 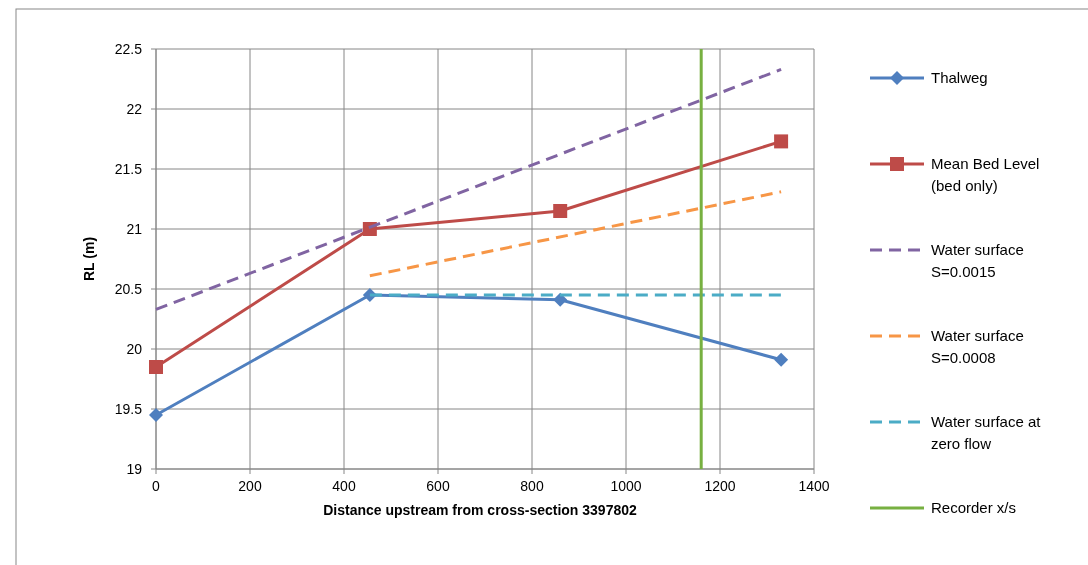 I want to click on x-axis-title: Distance upstream from cross-section 3397802, so click(x=480, y=510).